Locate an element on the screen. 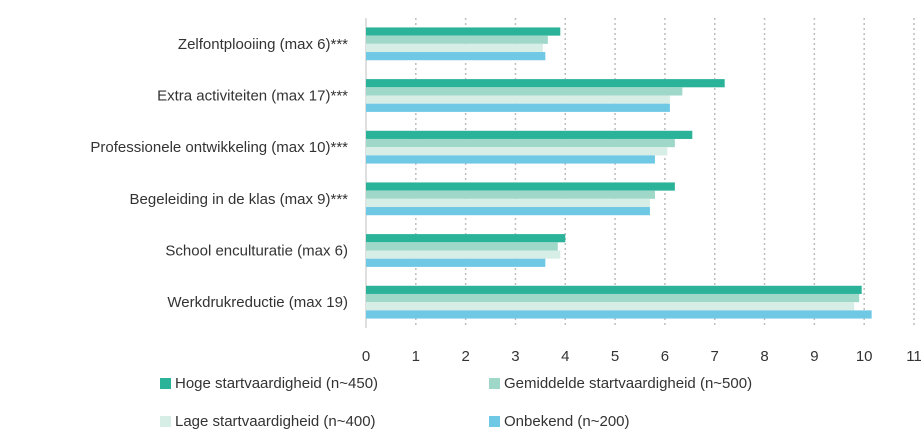  category-label: Werkdrukreductie (max 19) is located at coordinates (257, 302).